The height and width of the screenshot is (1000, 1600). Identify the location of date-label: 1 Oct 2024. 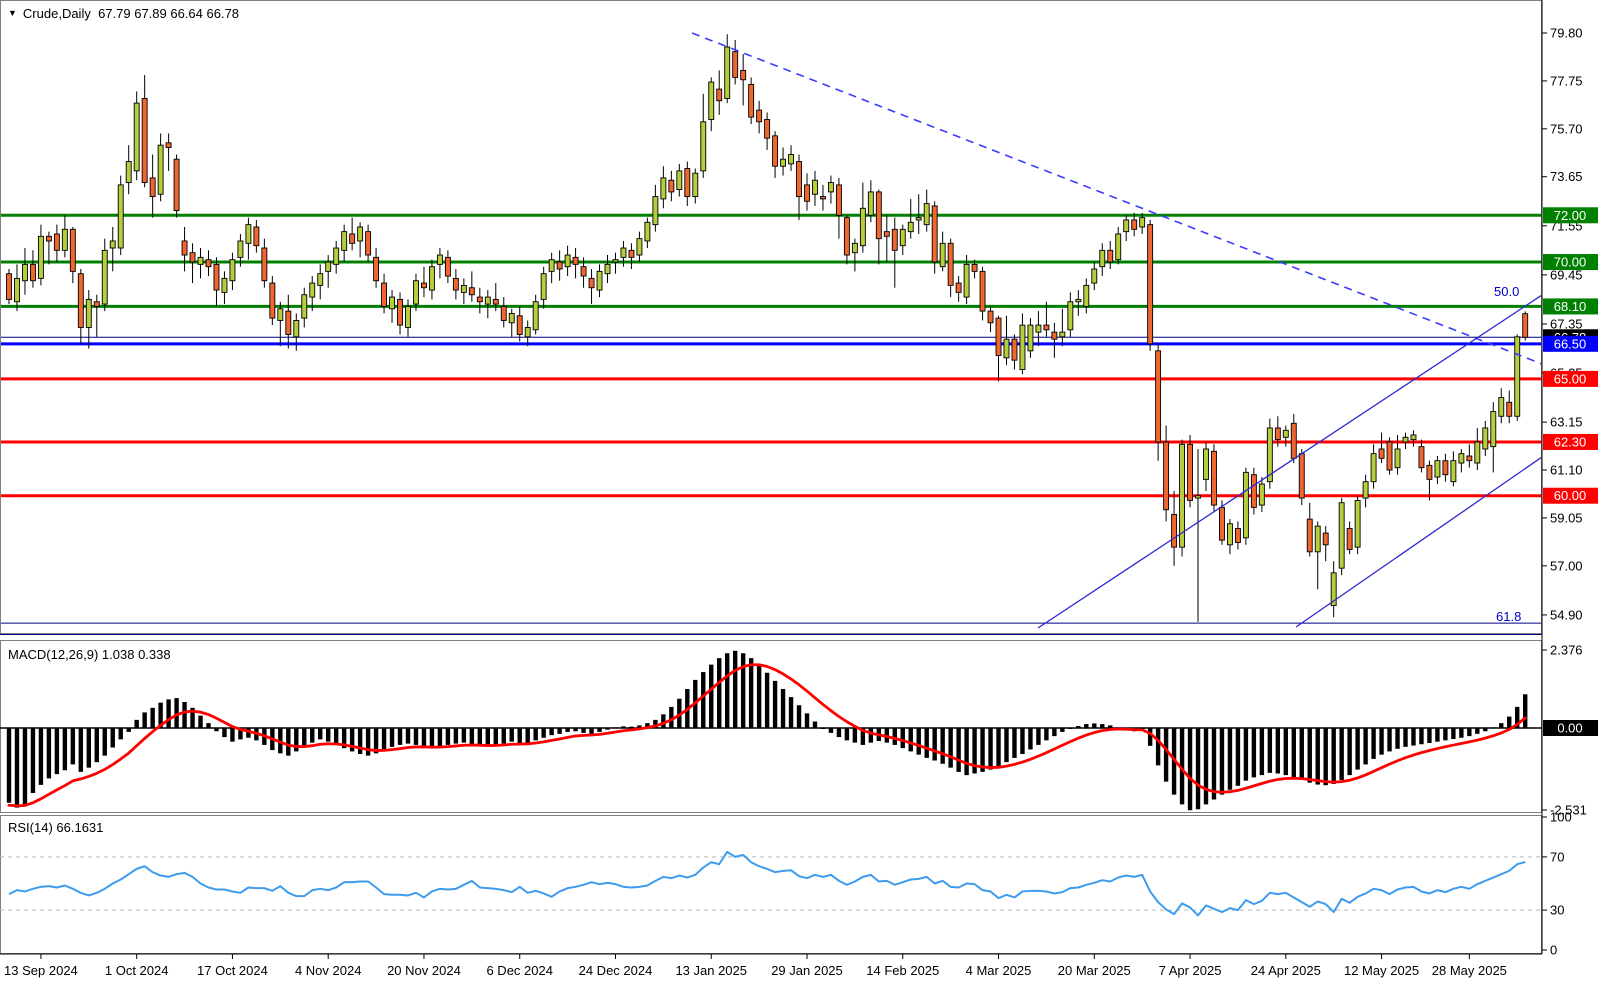
(137, 970).